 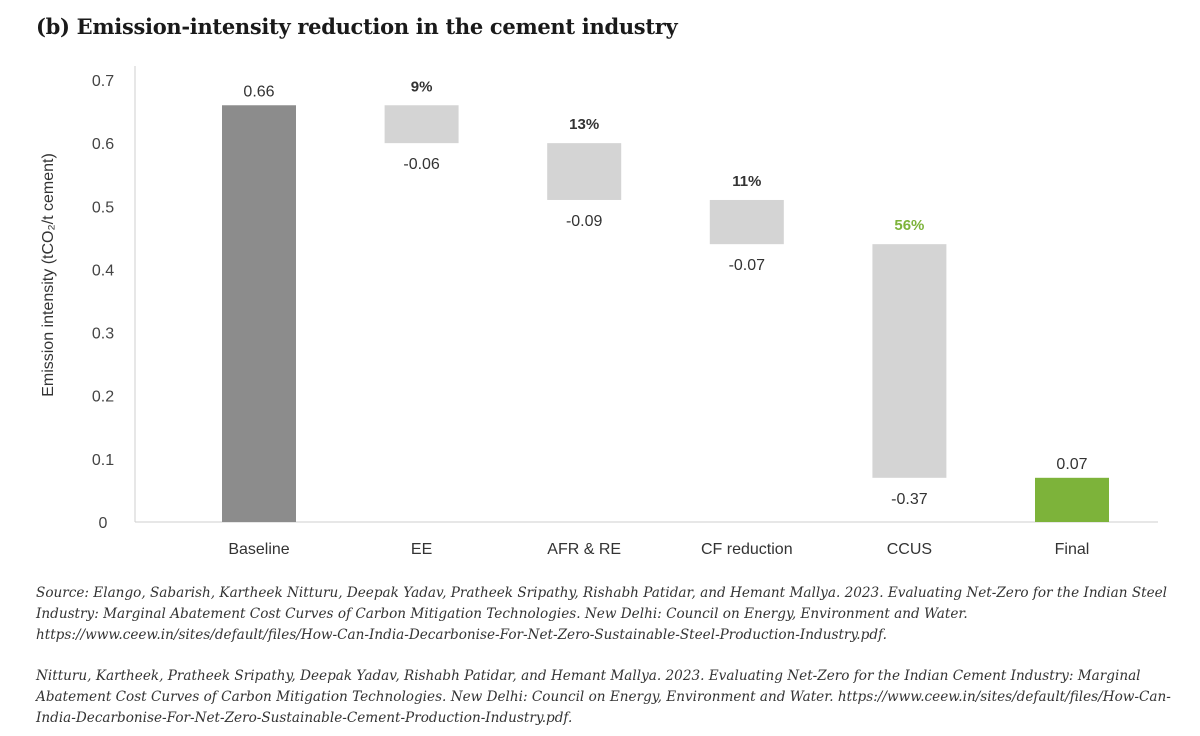 I want to click on reduction-percent-label: 56%, so click(x=909, y=225).